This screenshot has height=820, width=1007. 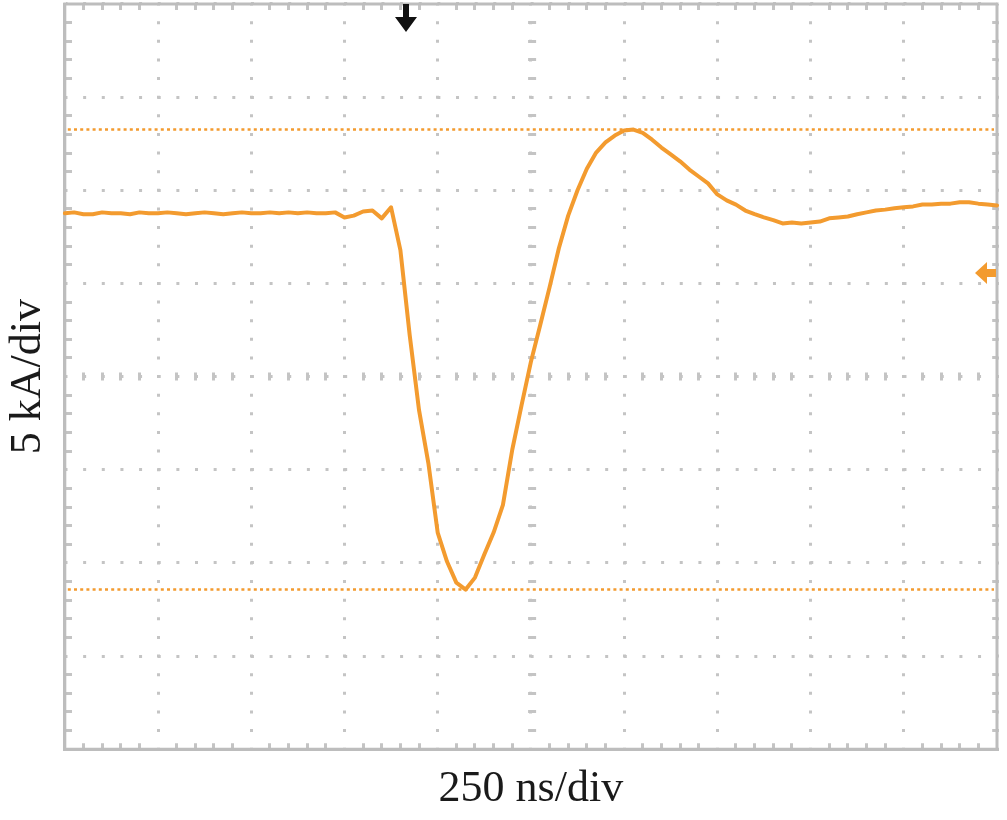 What do you see at coordinates (25, 376) in the screenshot?
I see `y-axis-title: 5 kA/div` at bounding box center [25, 376].